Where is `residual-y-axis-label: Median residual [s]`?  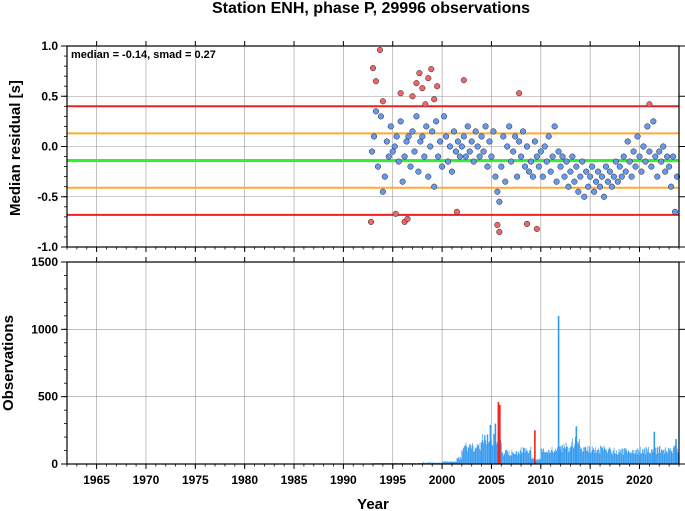
residual-y-axis-label: Median residual [s] is located at coordinates (15, 148).